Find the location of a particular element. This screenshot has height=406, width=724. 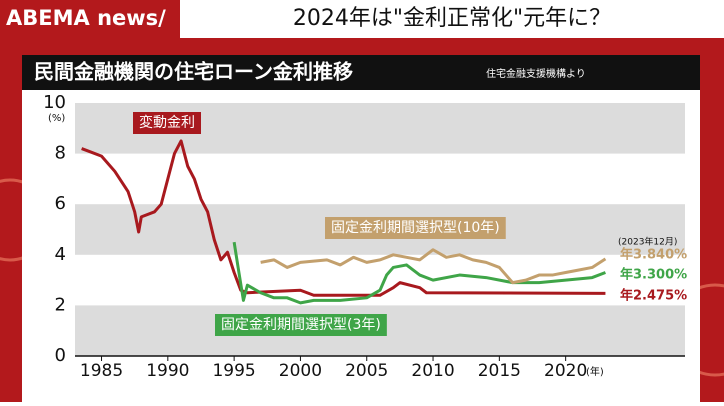

y-unit: (%) is located at coordinates (56, 118).